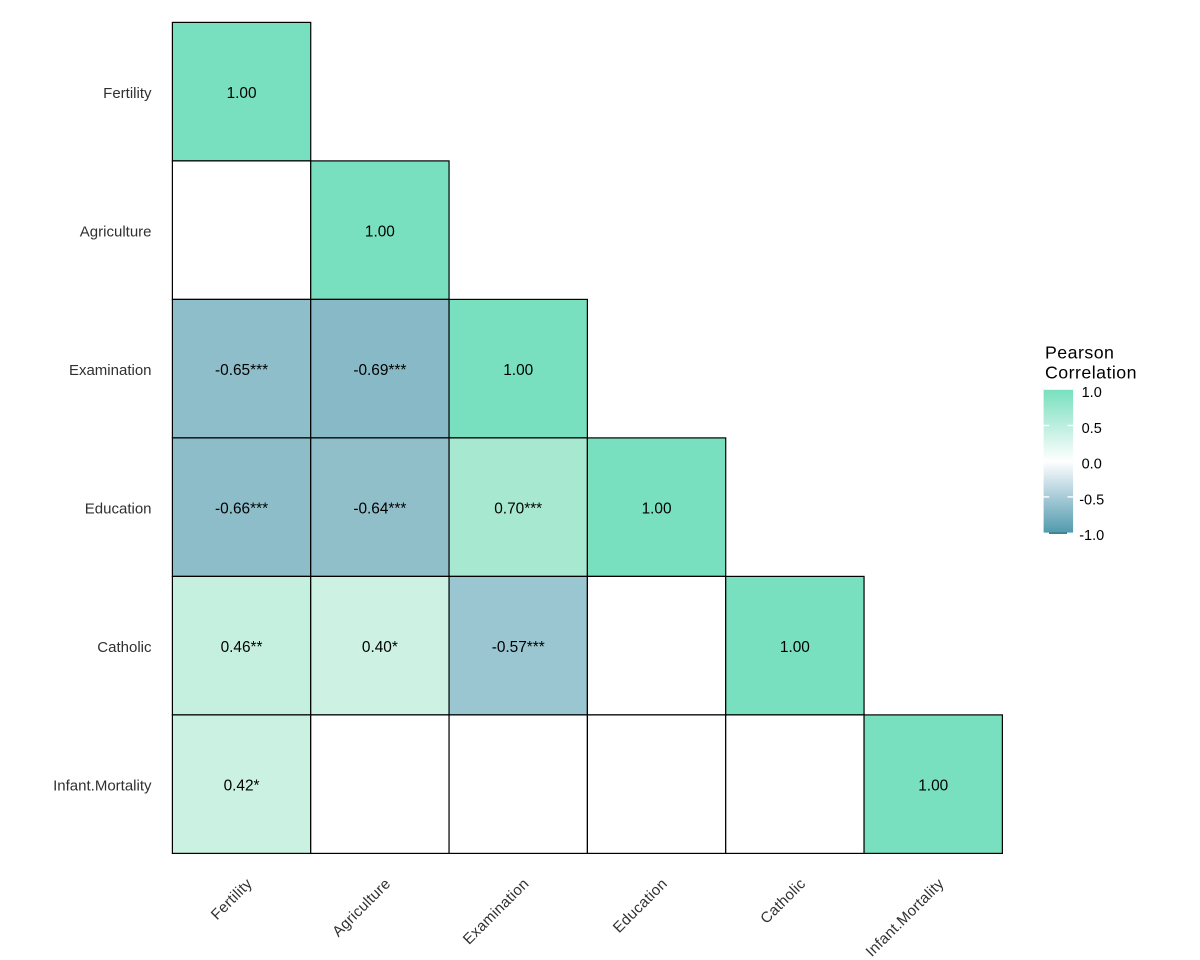 The width and height of the screenshot is (1200, 960). What do you see at coordinates (1092, 393) in the screenshot?
I see `svg-text: 1.0` at bounding box center [1092, 393].